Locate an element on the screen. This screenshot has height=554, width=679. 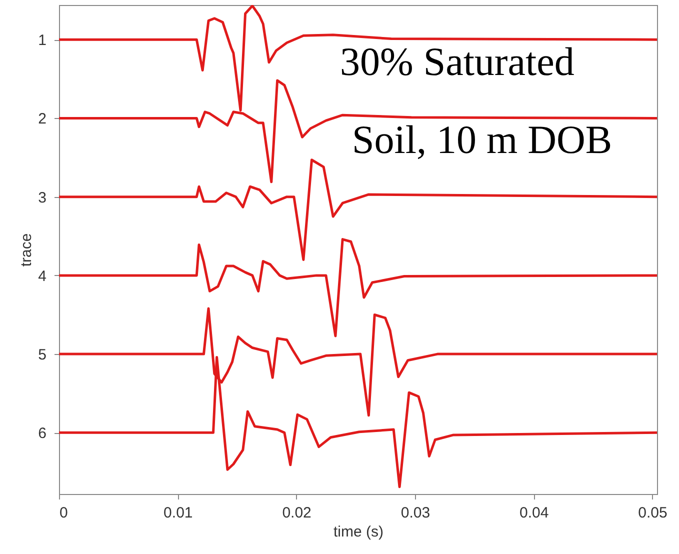
y-tick-label: 4 is located at coordinates (42, 276).